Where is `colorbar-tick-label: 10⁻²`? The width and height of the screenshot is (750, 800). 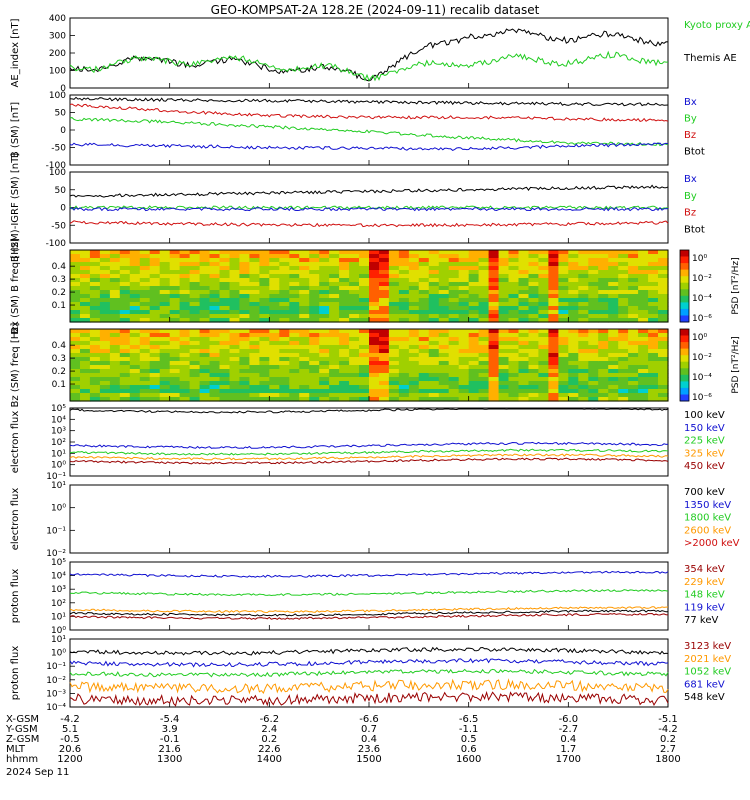
colorbar-tick-label: 10⁻² is located at coordinates (702, 279).